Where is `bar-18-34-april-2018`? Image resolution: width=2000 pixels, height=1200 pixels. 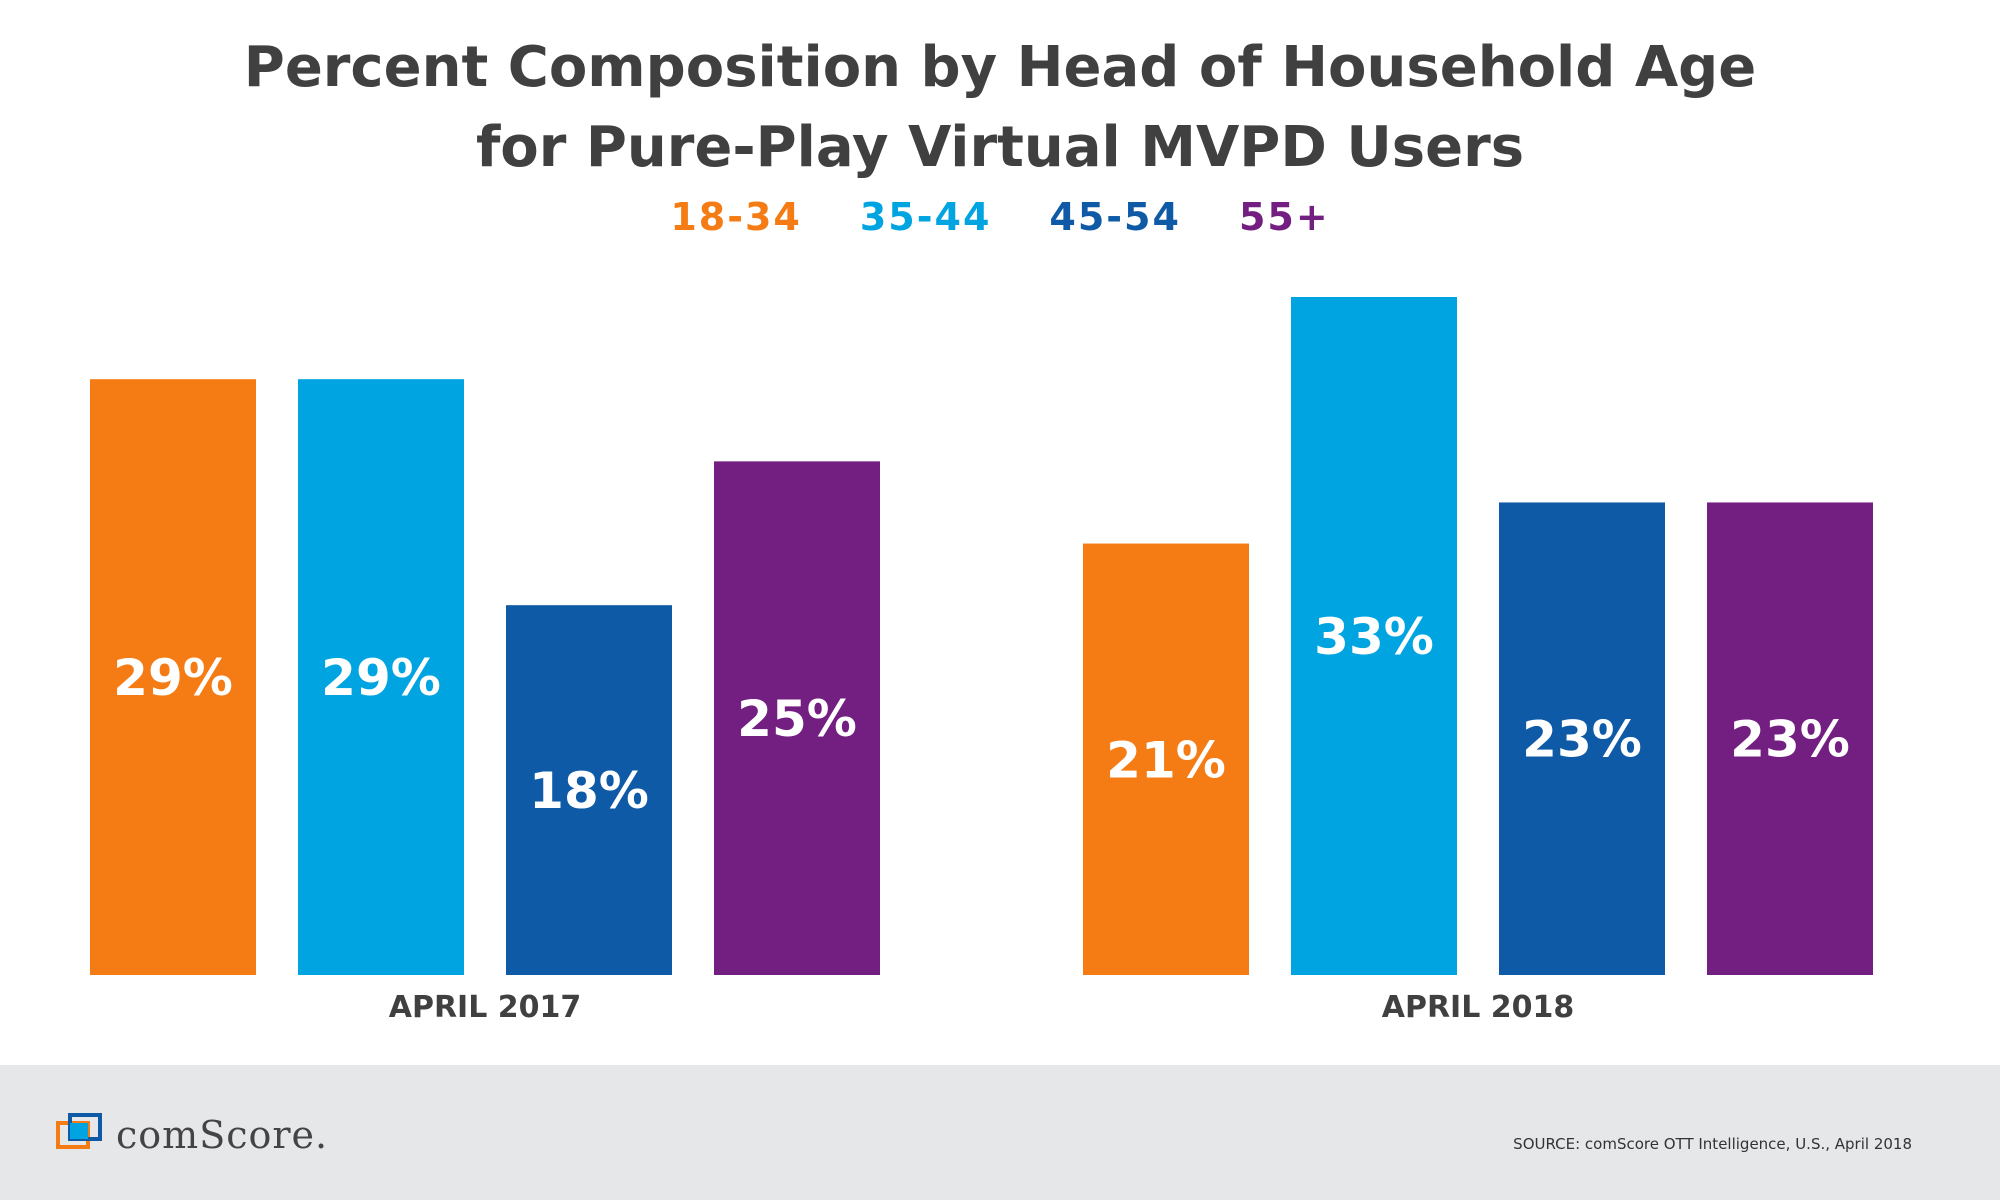 bar-18-34-april-2018 is located at coordinates (1166, 759).